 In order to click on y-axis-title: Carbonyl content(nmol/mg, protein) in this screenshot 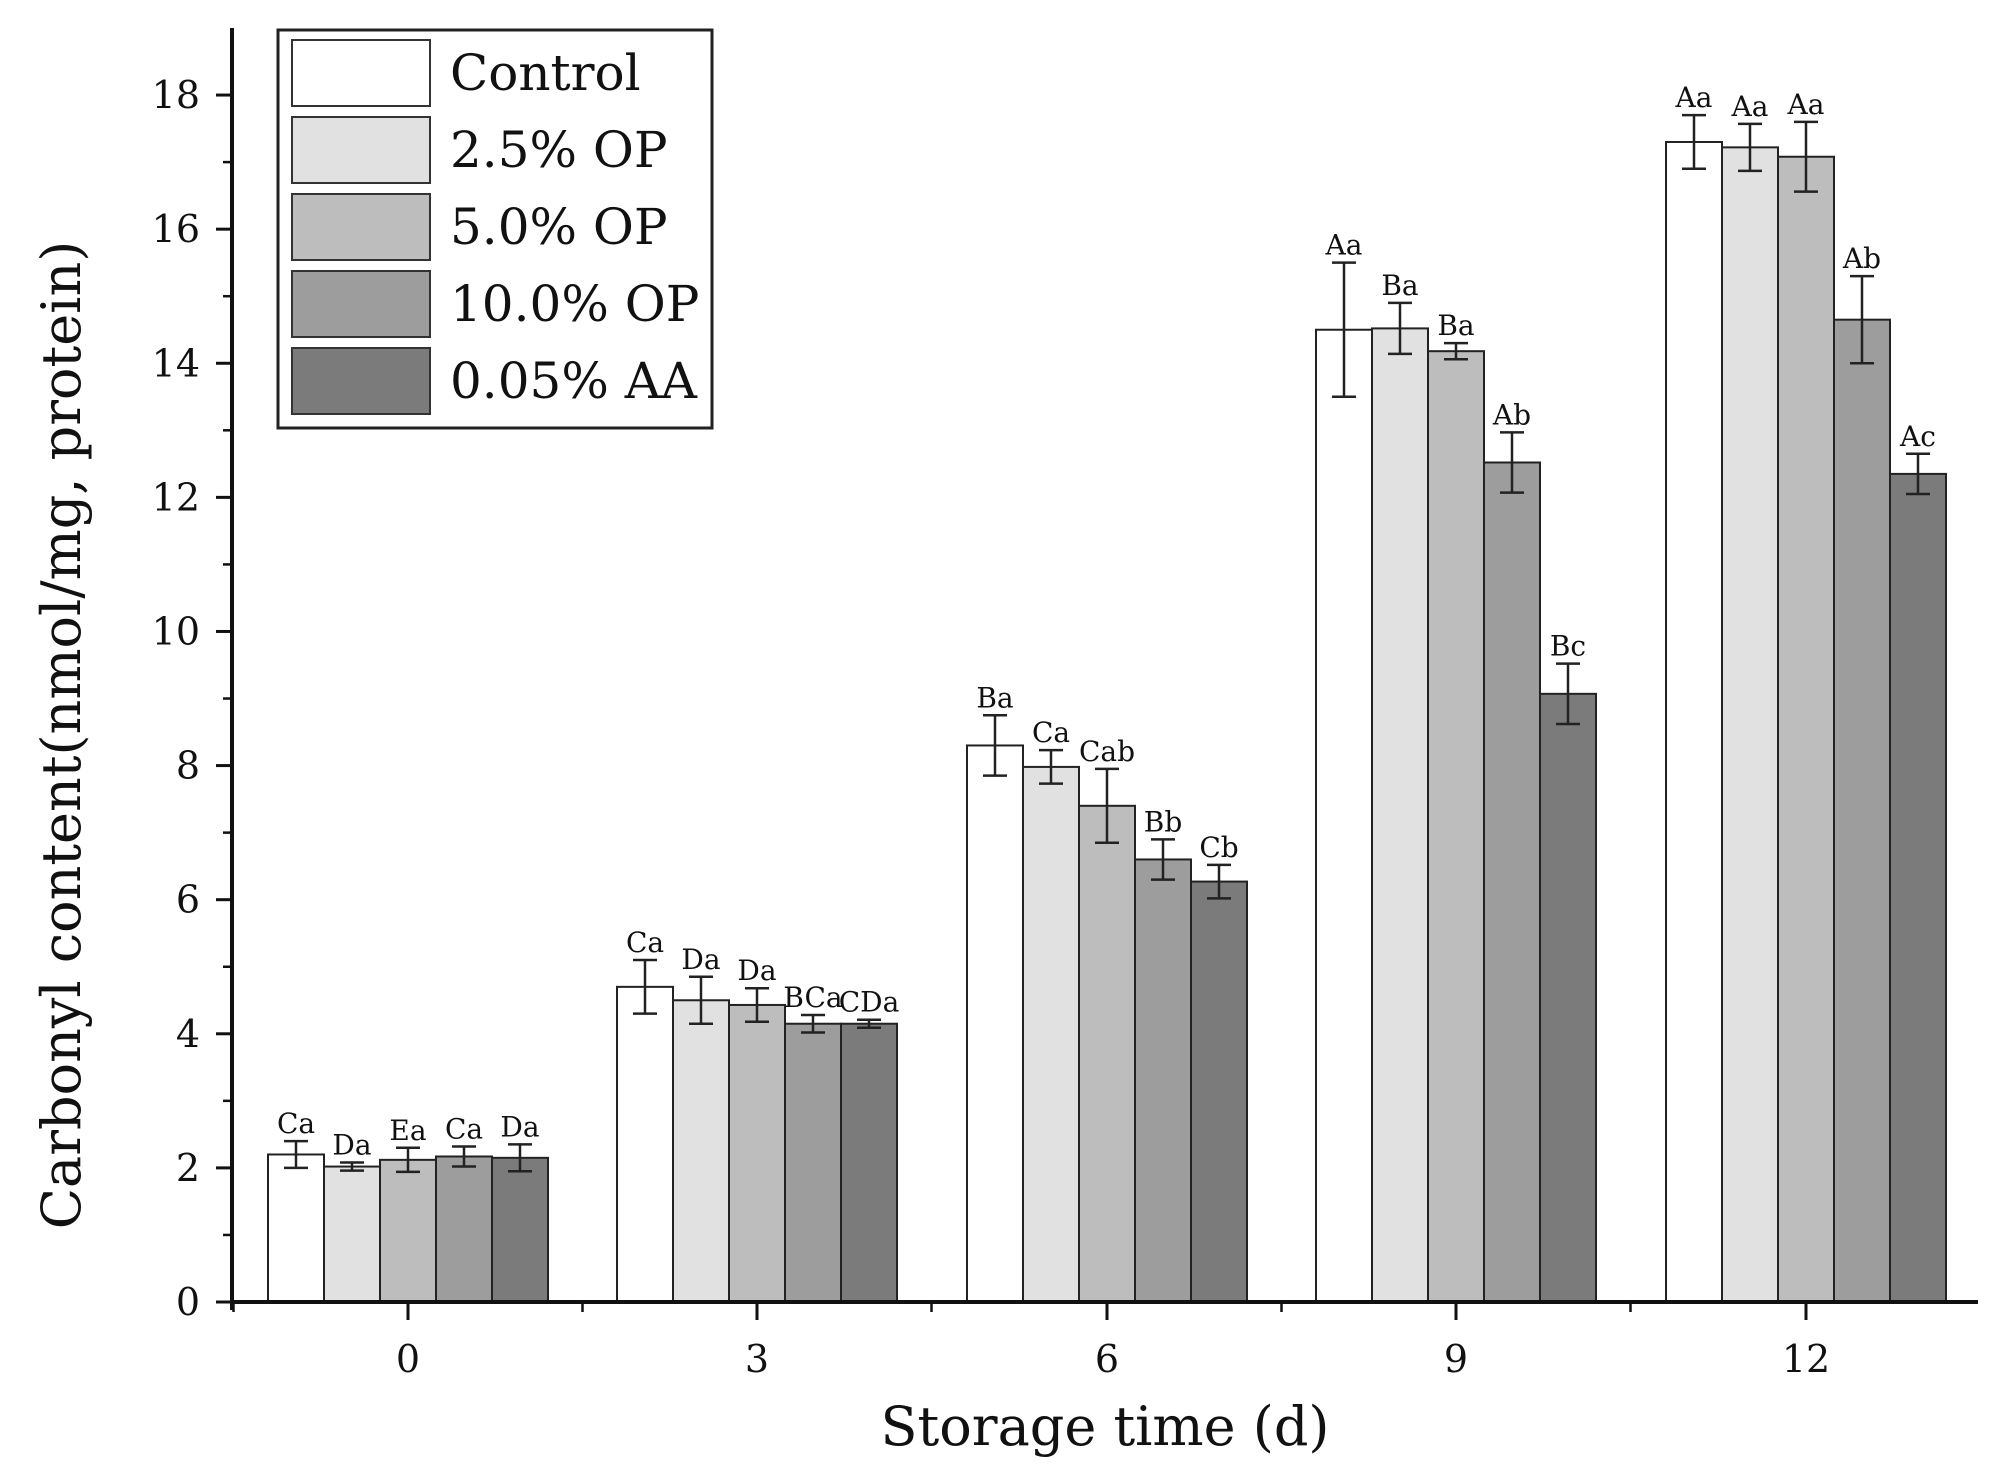, I will do `click(61, 735)`.